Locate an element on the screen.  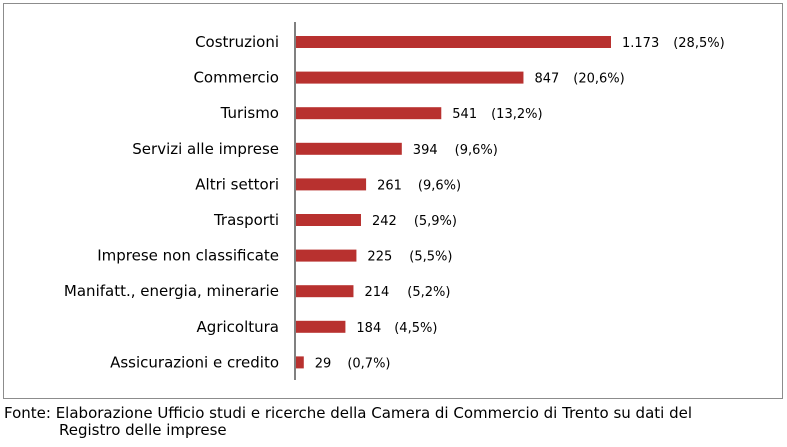
category-label: Trasporti is located at coordinates (246, 220).